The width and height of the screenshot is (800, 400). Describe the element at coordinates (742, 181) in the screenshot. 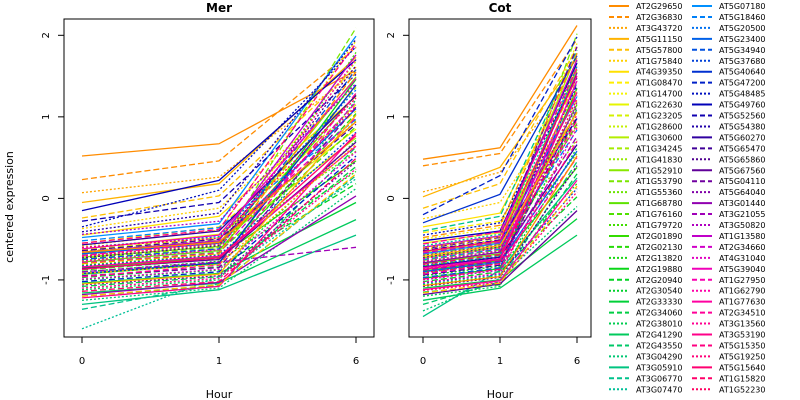

I see `legend-label: AT5G04110` at that location.